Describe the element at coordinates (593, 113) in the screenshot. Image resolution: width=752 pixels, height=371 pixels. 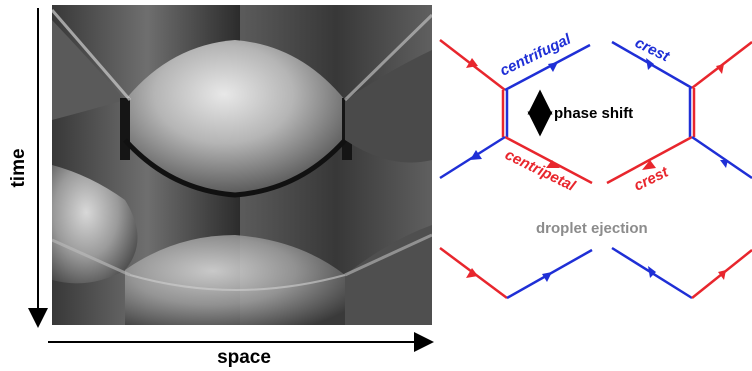
I see `label-phase-shift: phase shift` at that location.